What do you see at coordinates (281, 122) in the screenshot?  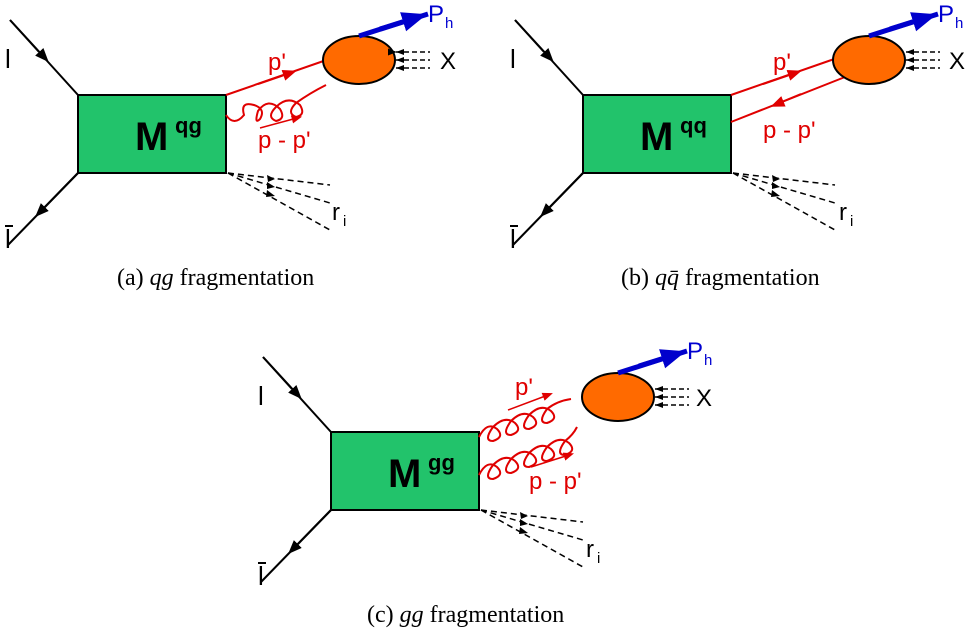 I see `gluon-momentum-arrow` at bounding box center [281, 122].